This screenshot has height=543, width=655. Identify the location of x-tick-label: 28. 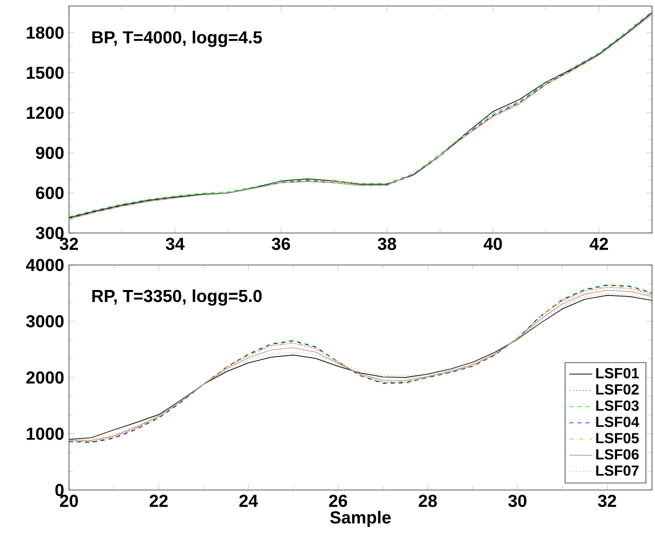
(427, 500).